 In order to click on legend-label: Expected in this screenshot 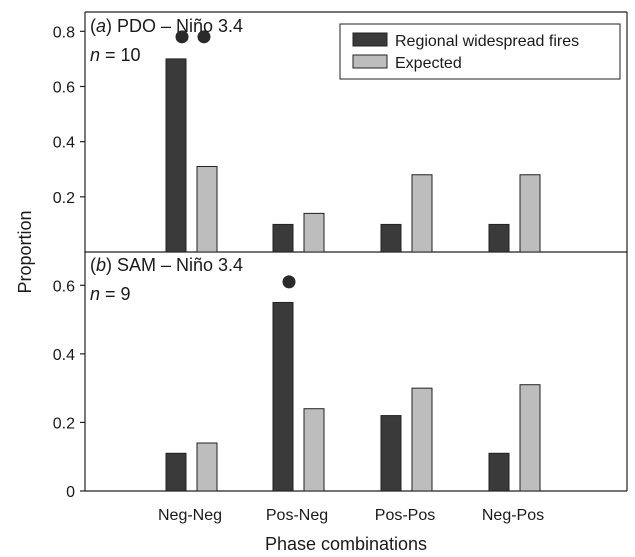, I will do `click(428, 63)`.